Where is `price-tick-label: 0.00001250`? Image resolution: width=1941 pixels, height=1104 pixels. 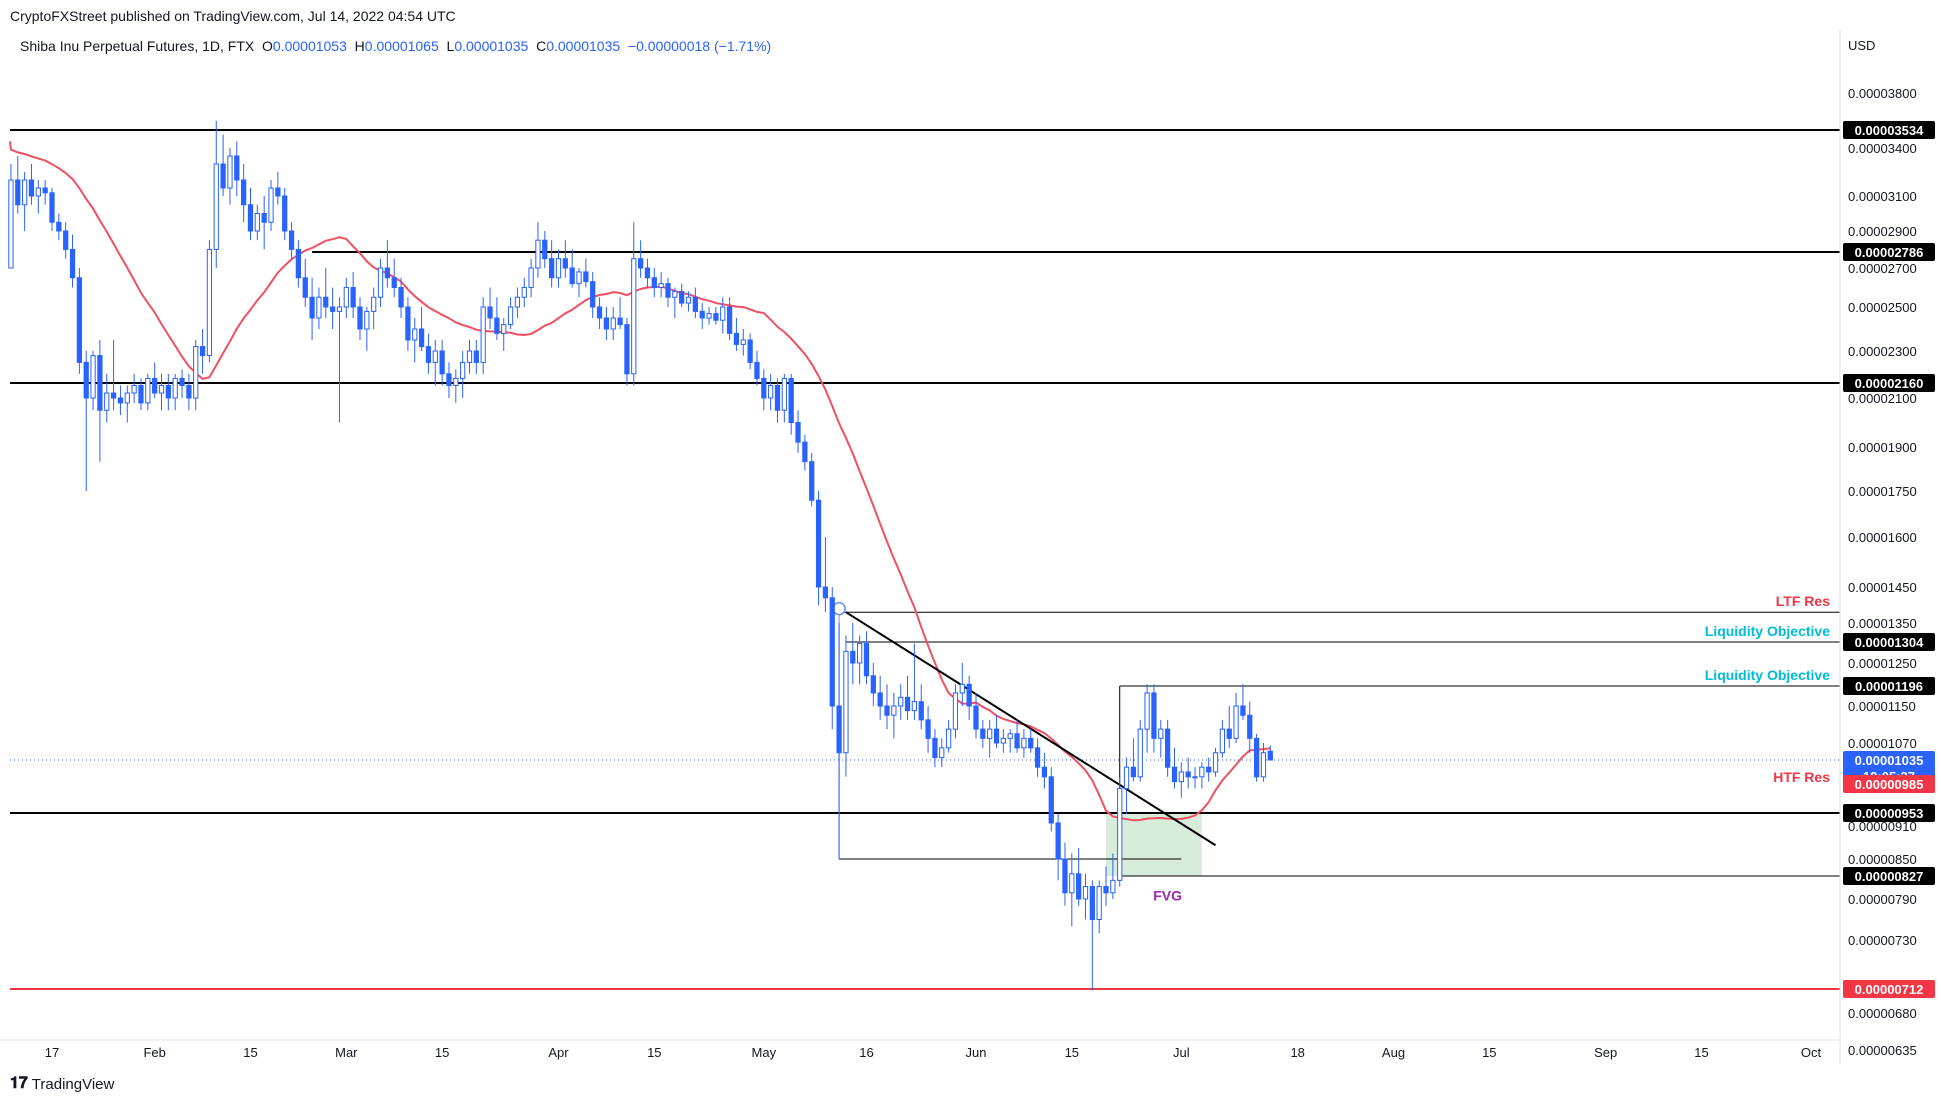
price-tick-label: 0.00001250 is located at coordinates (1882, 663).